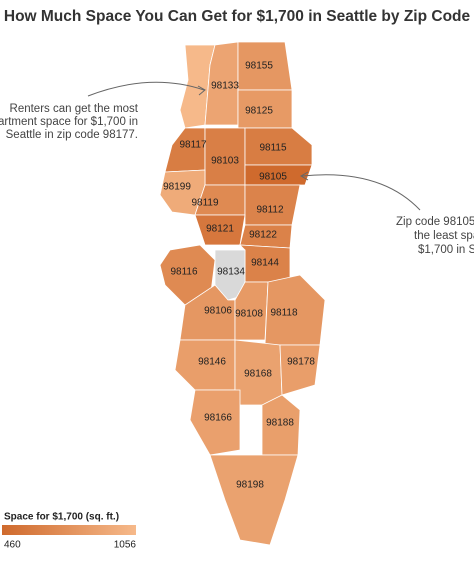  What do you see at coordinates (193, 145) in the screenshot?
I see `zip-label: 98117` at bounding box center [193, 145].